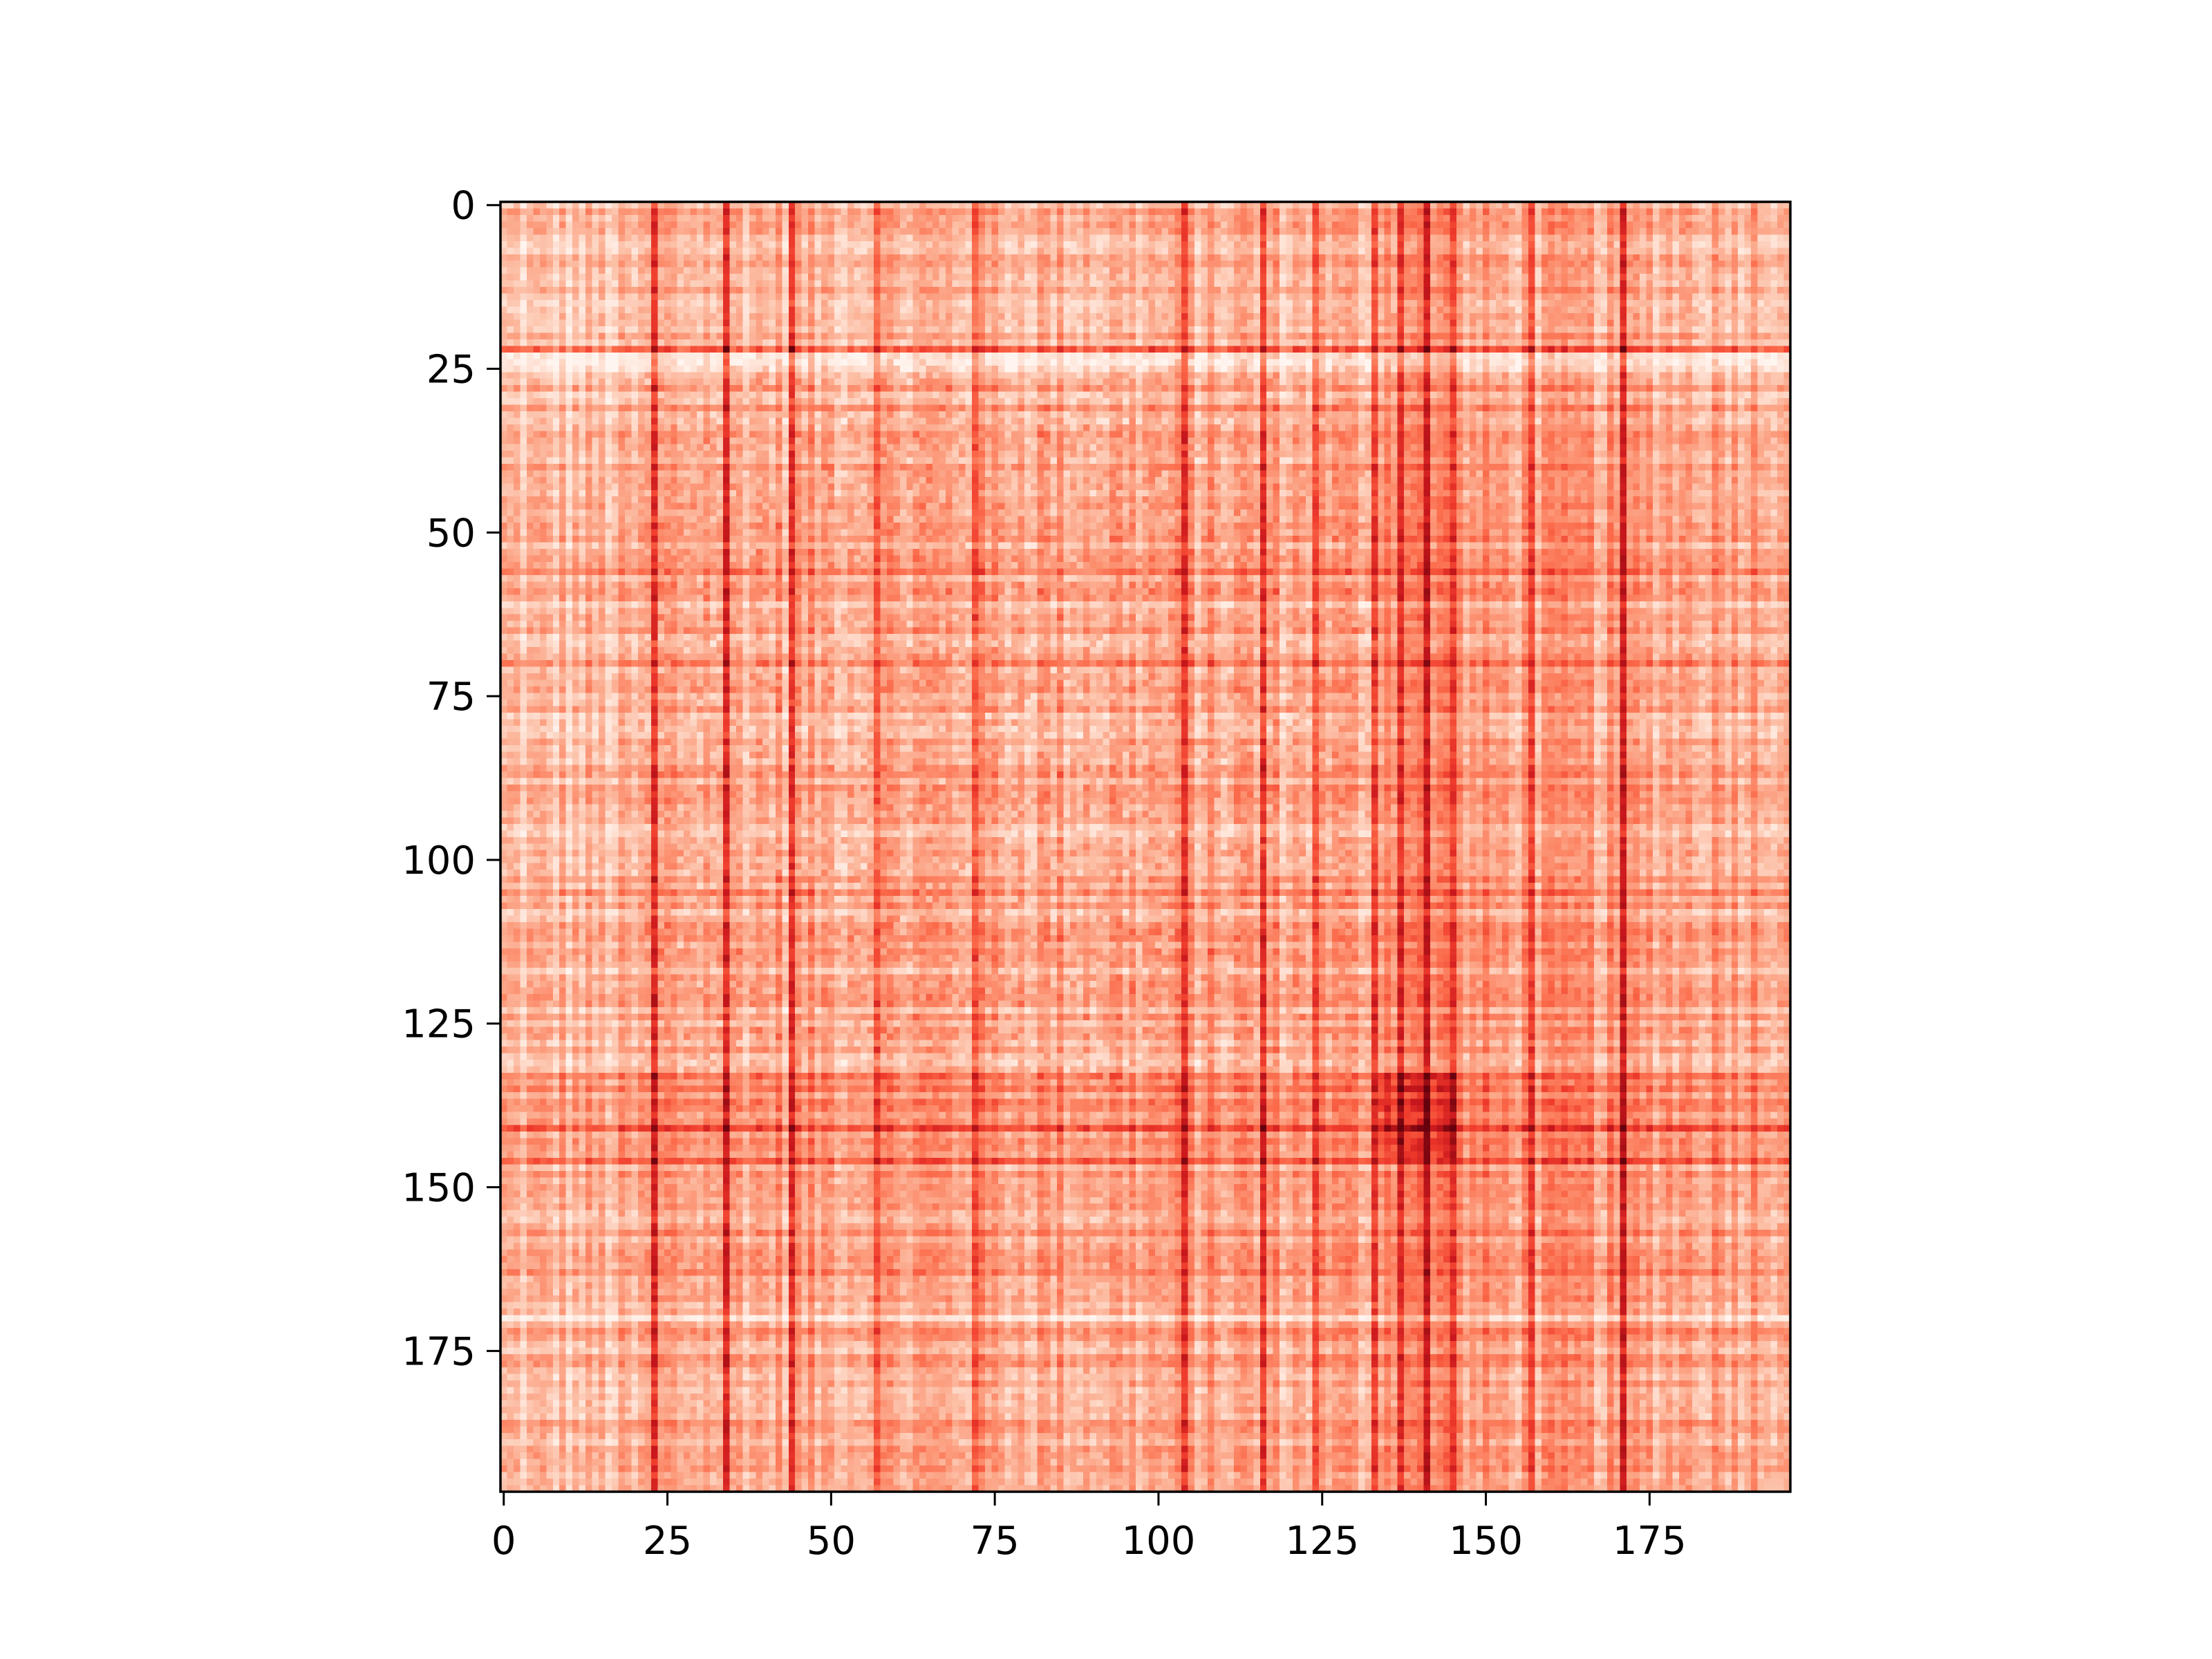  What do you see at coordinates (451, 779) in the screenshot?
I see `y-axis: 0 25 50 75 100 125 150 175` at bounding box center [451, 779].